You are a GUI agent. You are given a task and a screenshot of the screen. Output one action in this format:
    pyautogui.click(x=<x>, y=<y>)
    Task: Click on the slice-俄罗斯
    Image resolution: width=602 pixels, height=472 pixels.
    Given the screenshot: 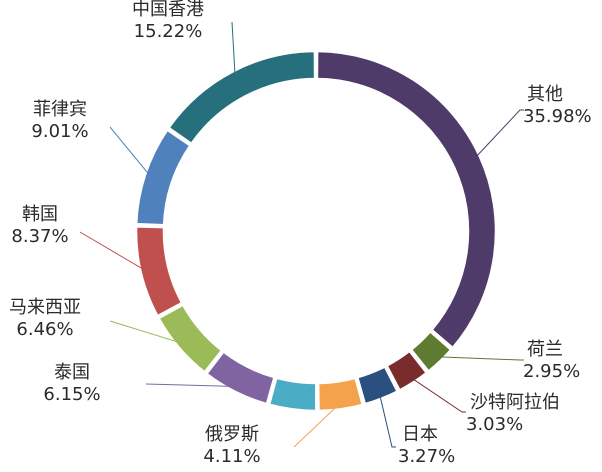 What is the action you would take?
    pyautogui.click(x=340, y=394)
    